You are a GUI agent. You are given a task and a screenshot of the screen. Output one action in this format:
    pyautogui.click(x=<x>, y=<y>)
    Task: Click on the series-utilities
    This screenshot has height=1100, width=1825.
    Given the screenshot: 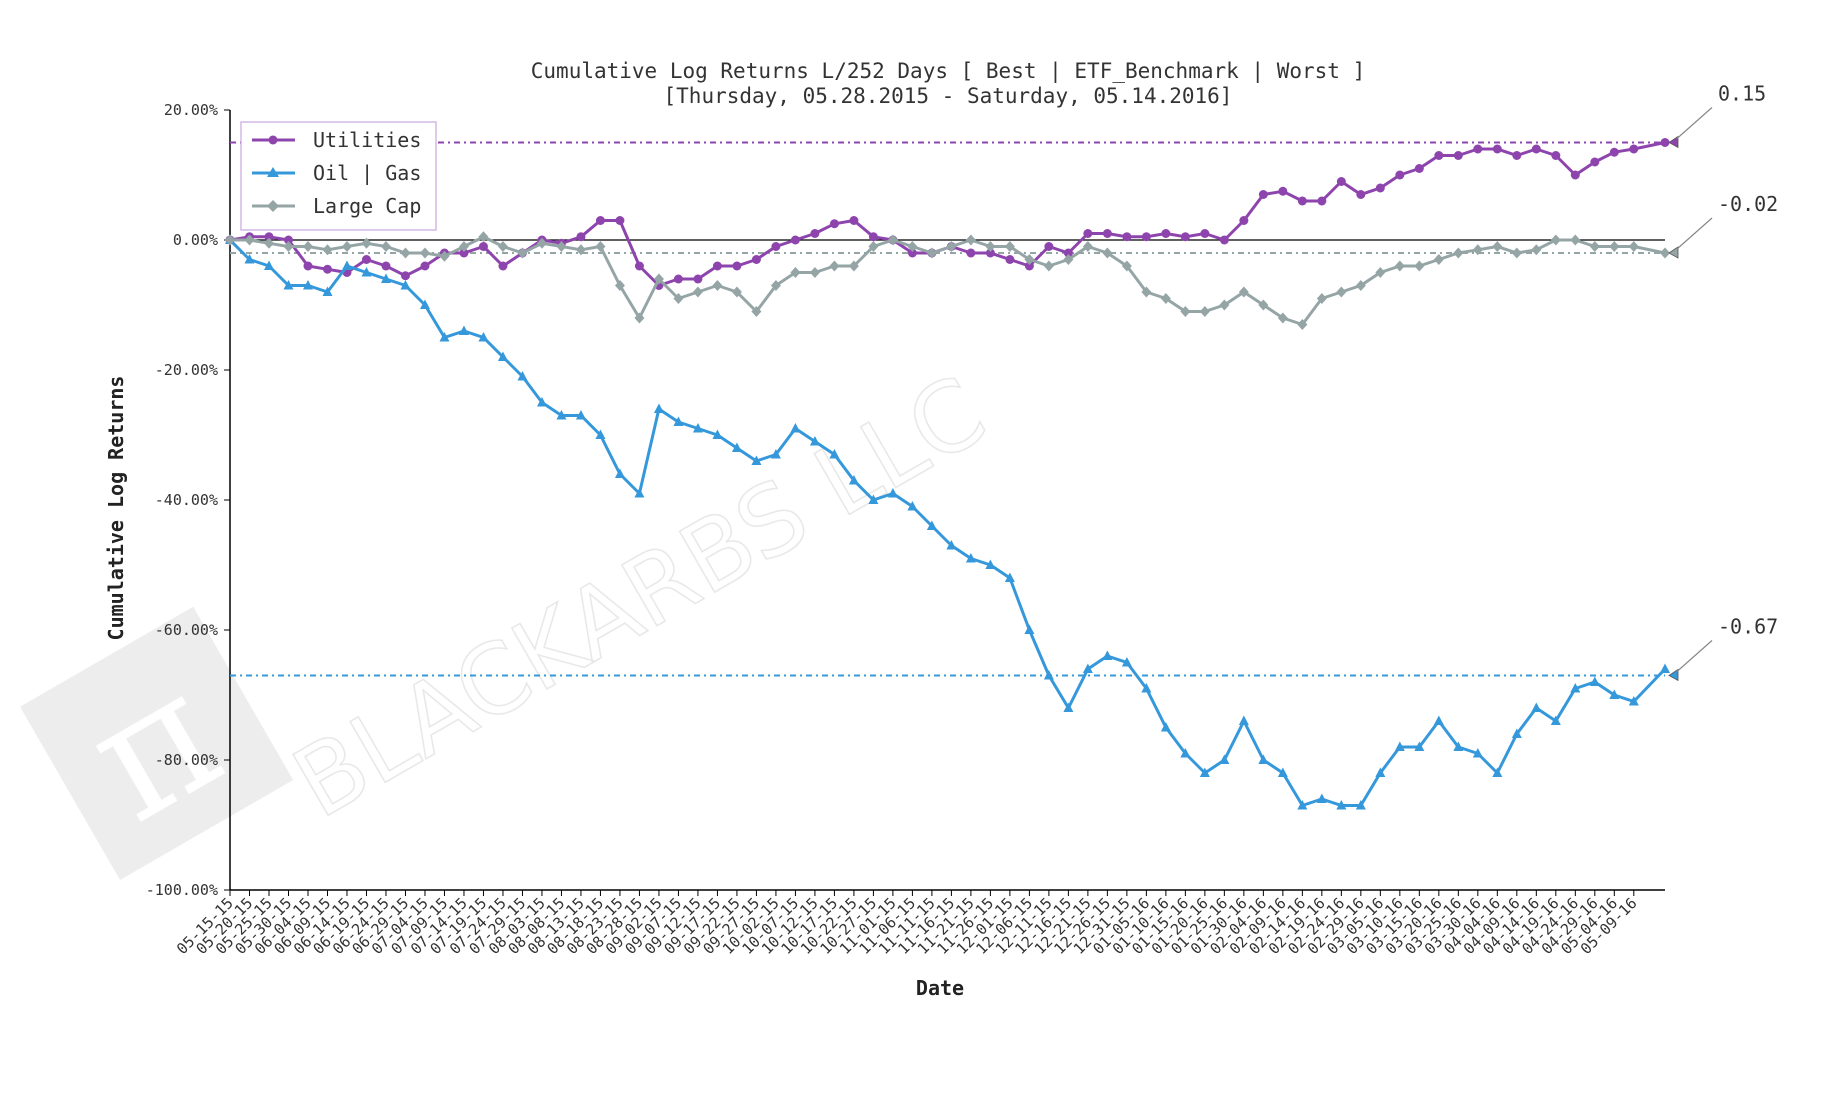 What is the action you would take?
    pyautogui.click(x=947, y=214)
    